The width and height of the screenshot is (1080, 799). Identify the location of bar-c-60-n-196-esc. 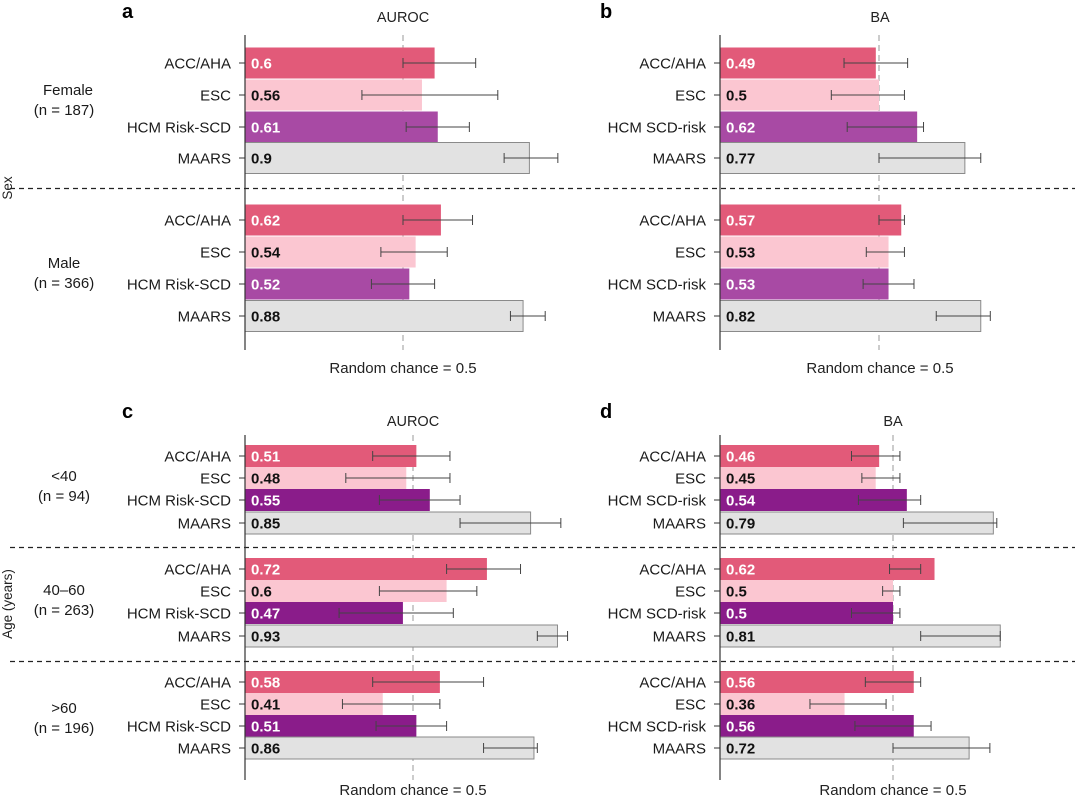
(314, 704).